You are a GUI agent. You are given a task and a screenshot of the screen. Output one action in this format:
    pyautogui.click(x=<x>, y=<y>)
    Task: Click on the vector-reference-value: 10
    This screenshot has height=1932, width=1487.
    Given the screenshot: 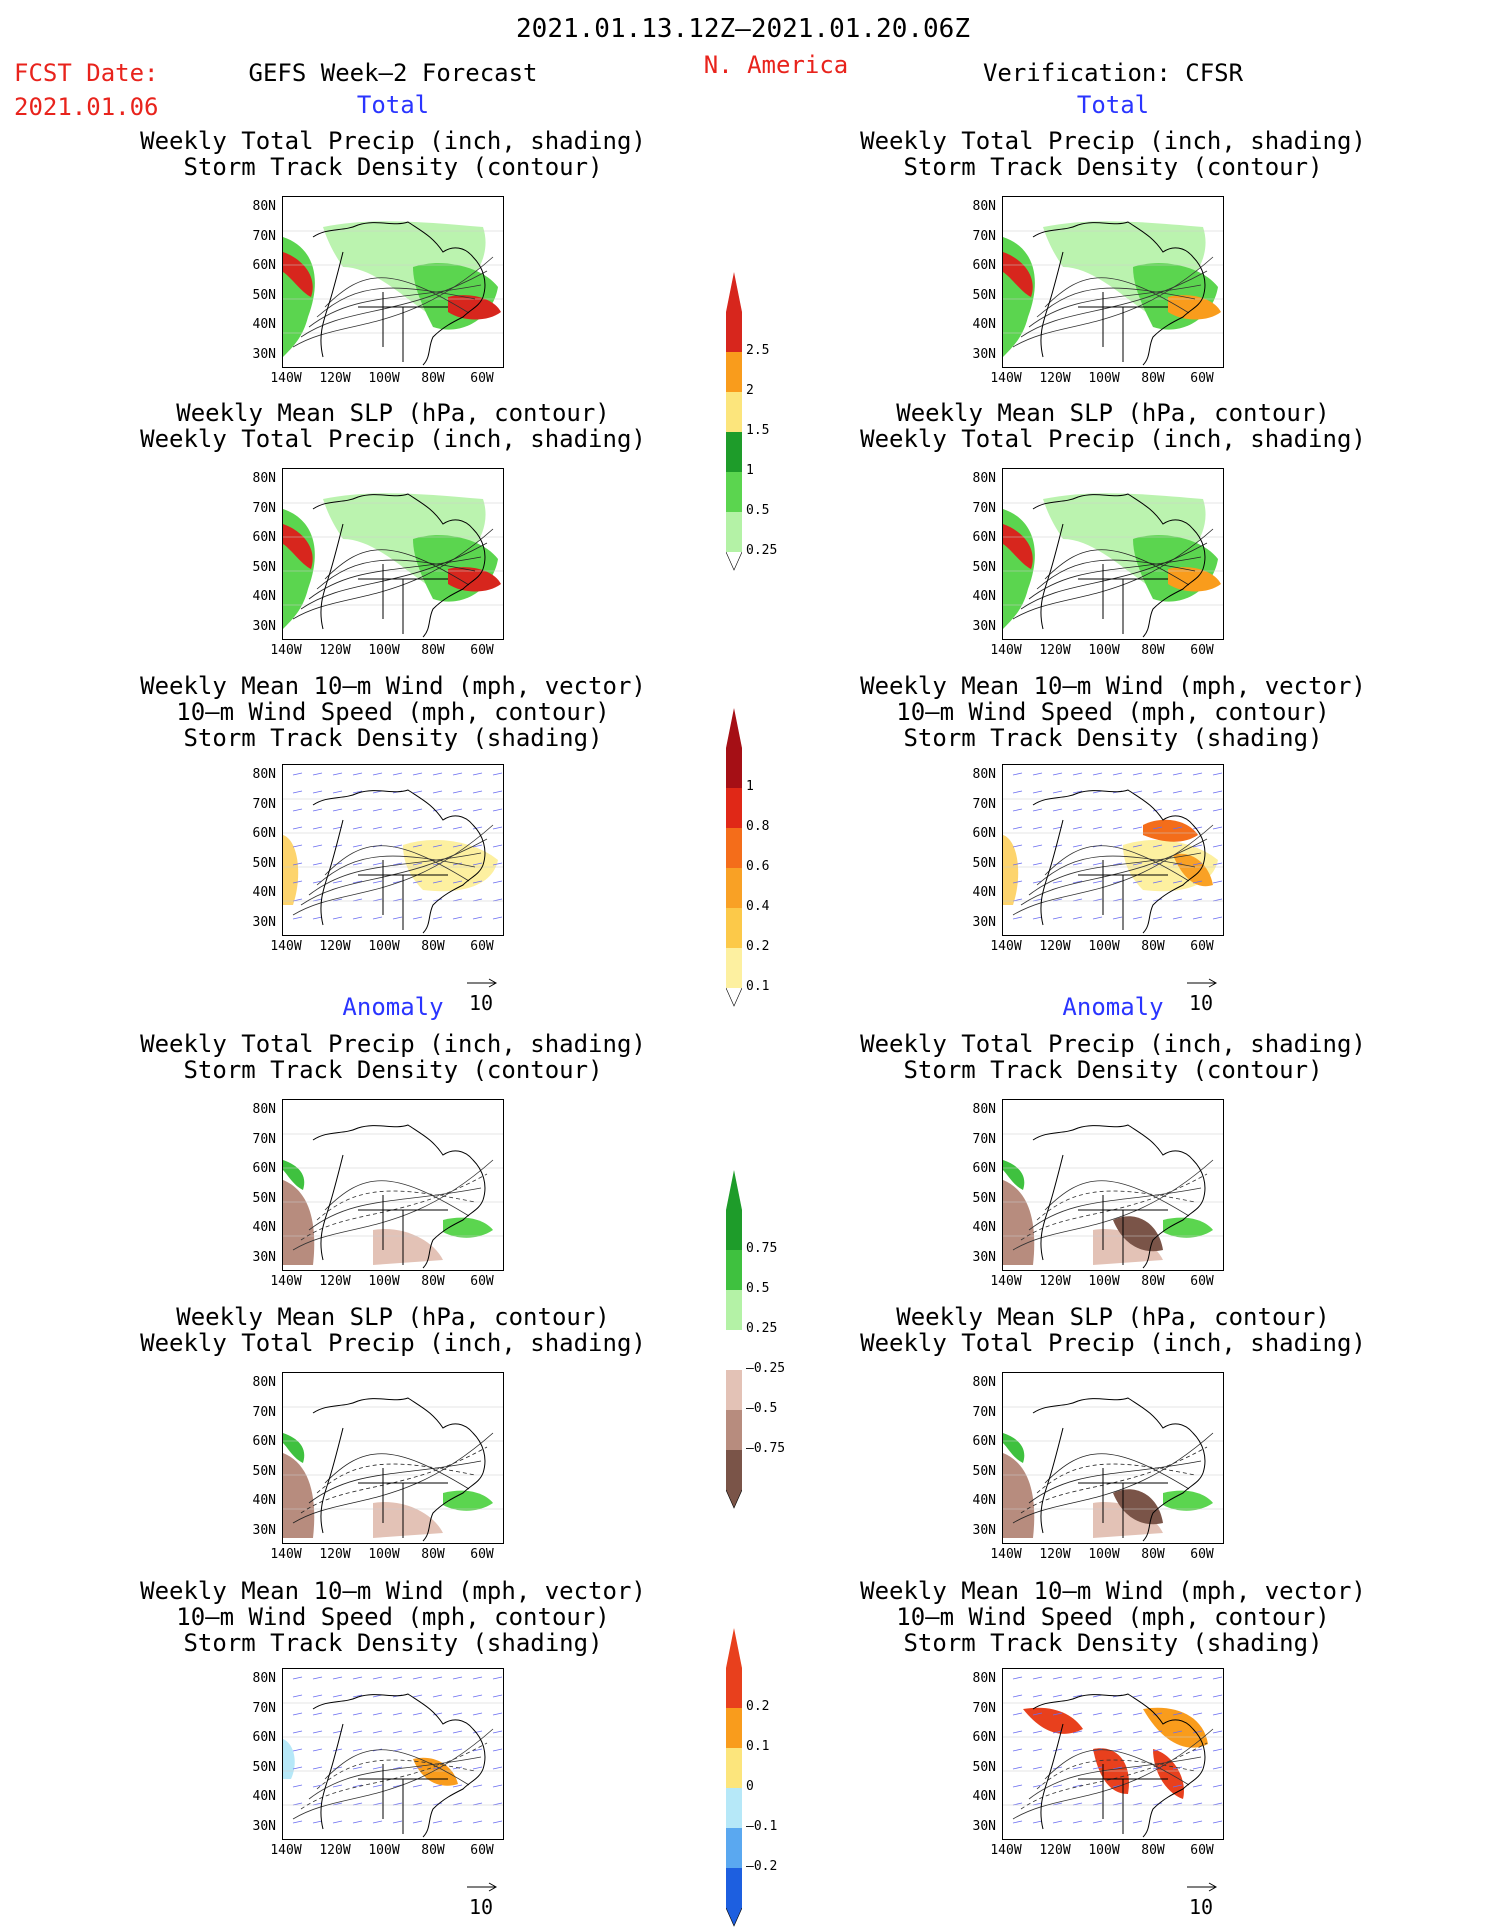 What is the action you would take?
    pyautogui.click(x=1201, y=1003)
    